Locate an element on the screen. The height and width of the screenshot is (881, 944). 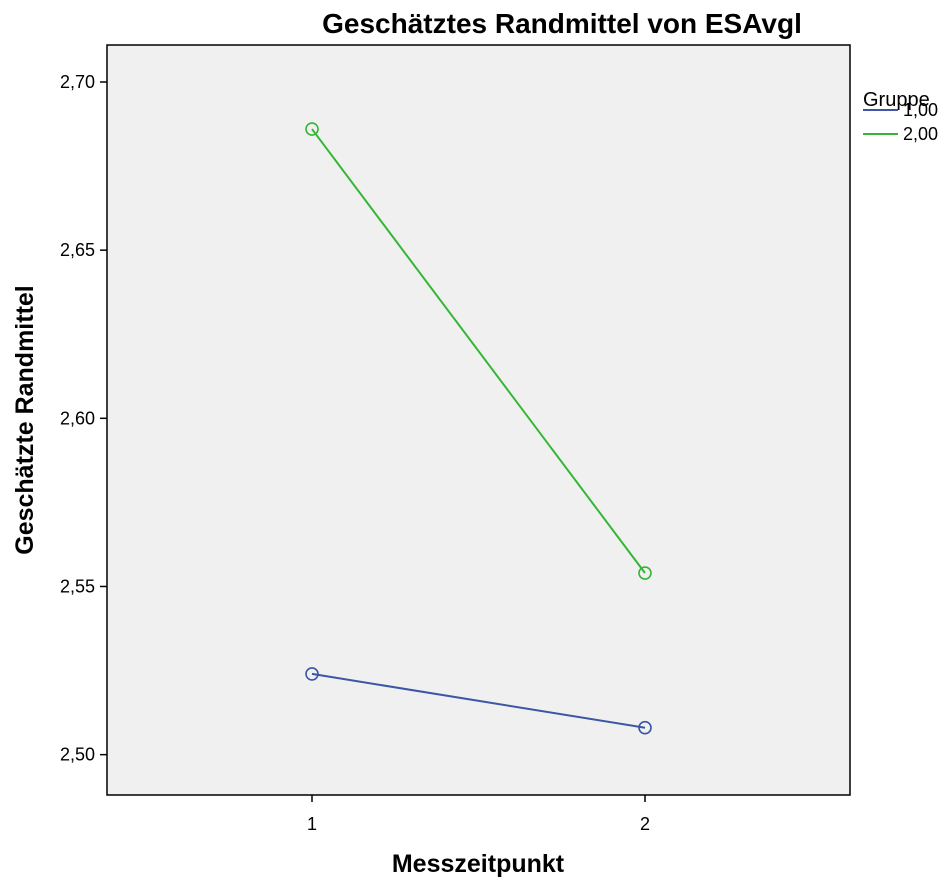
legend-item: 1,00 is located at coordinates (900, 110).